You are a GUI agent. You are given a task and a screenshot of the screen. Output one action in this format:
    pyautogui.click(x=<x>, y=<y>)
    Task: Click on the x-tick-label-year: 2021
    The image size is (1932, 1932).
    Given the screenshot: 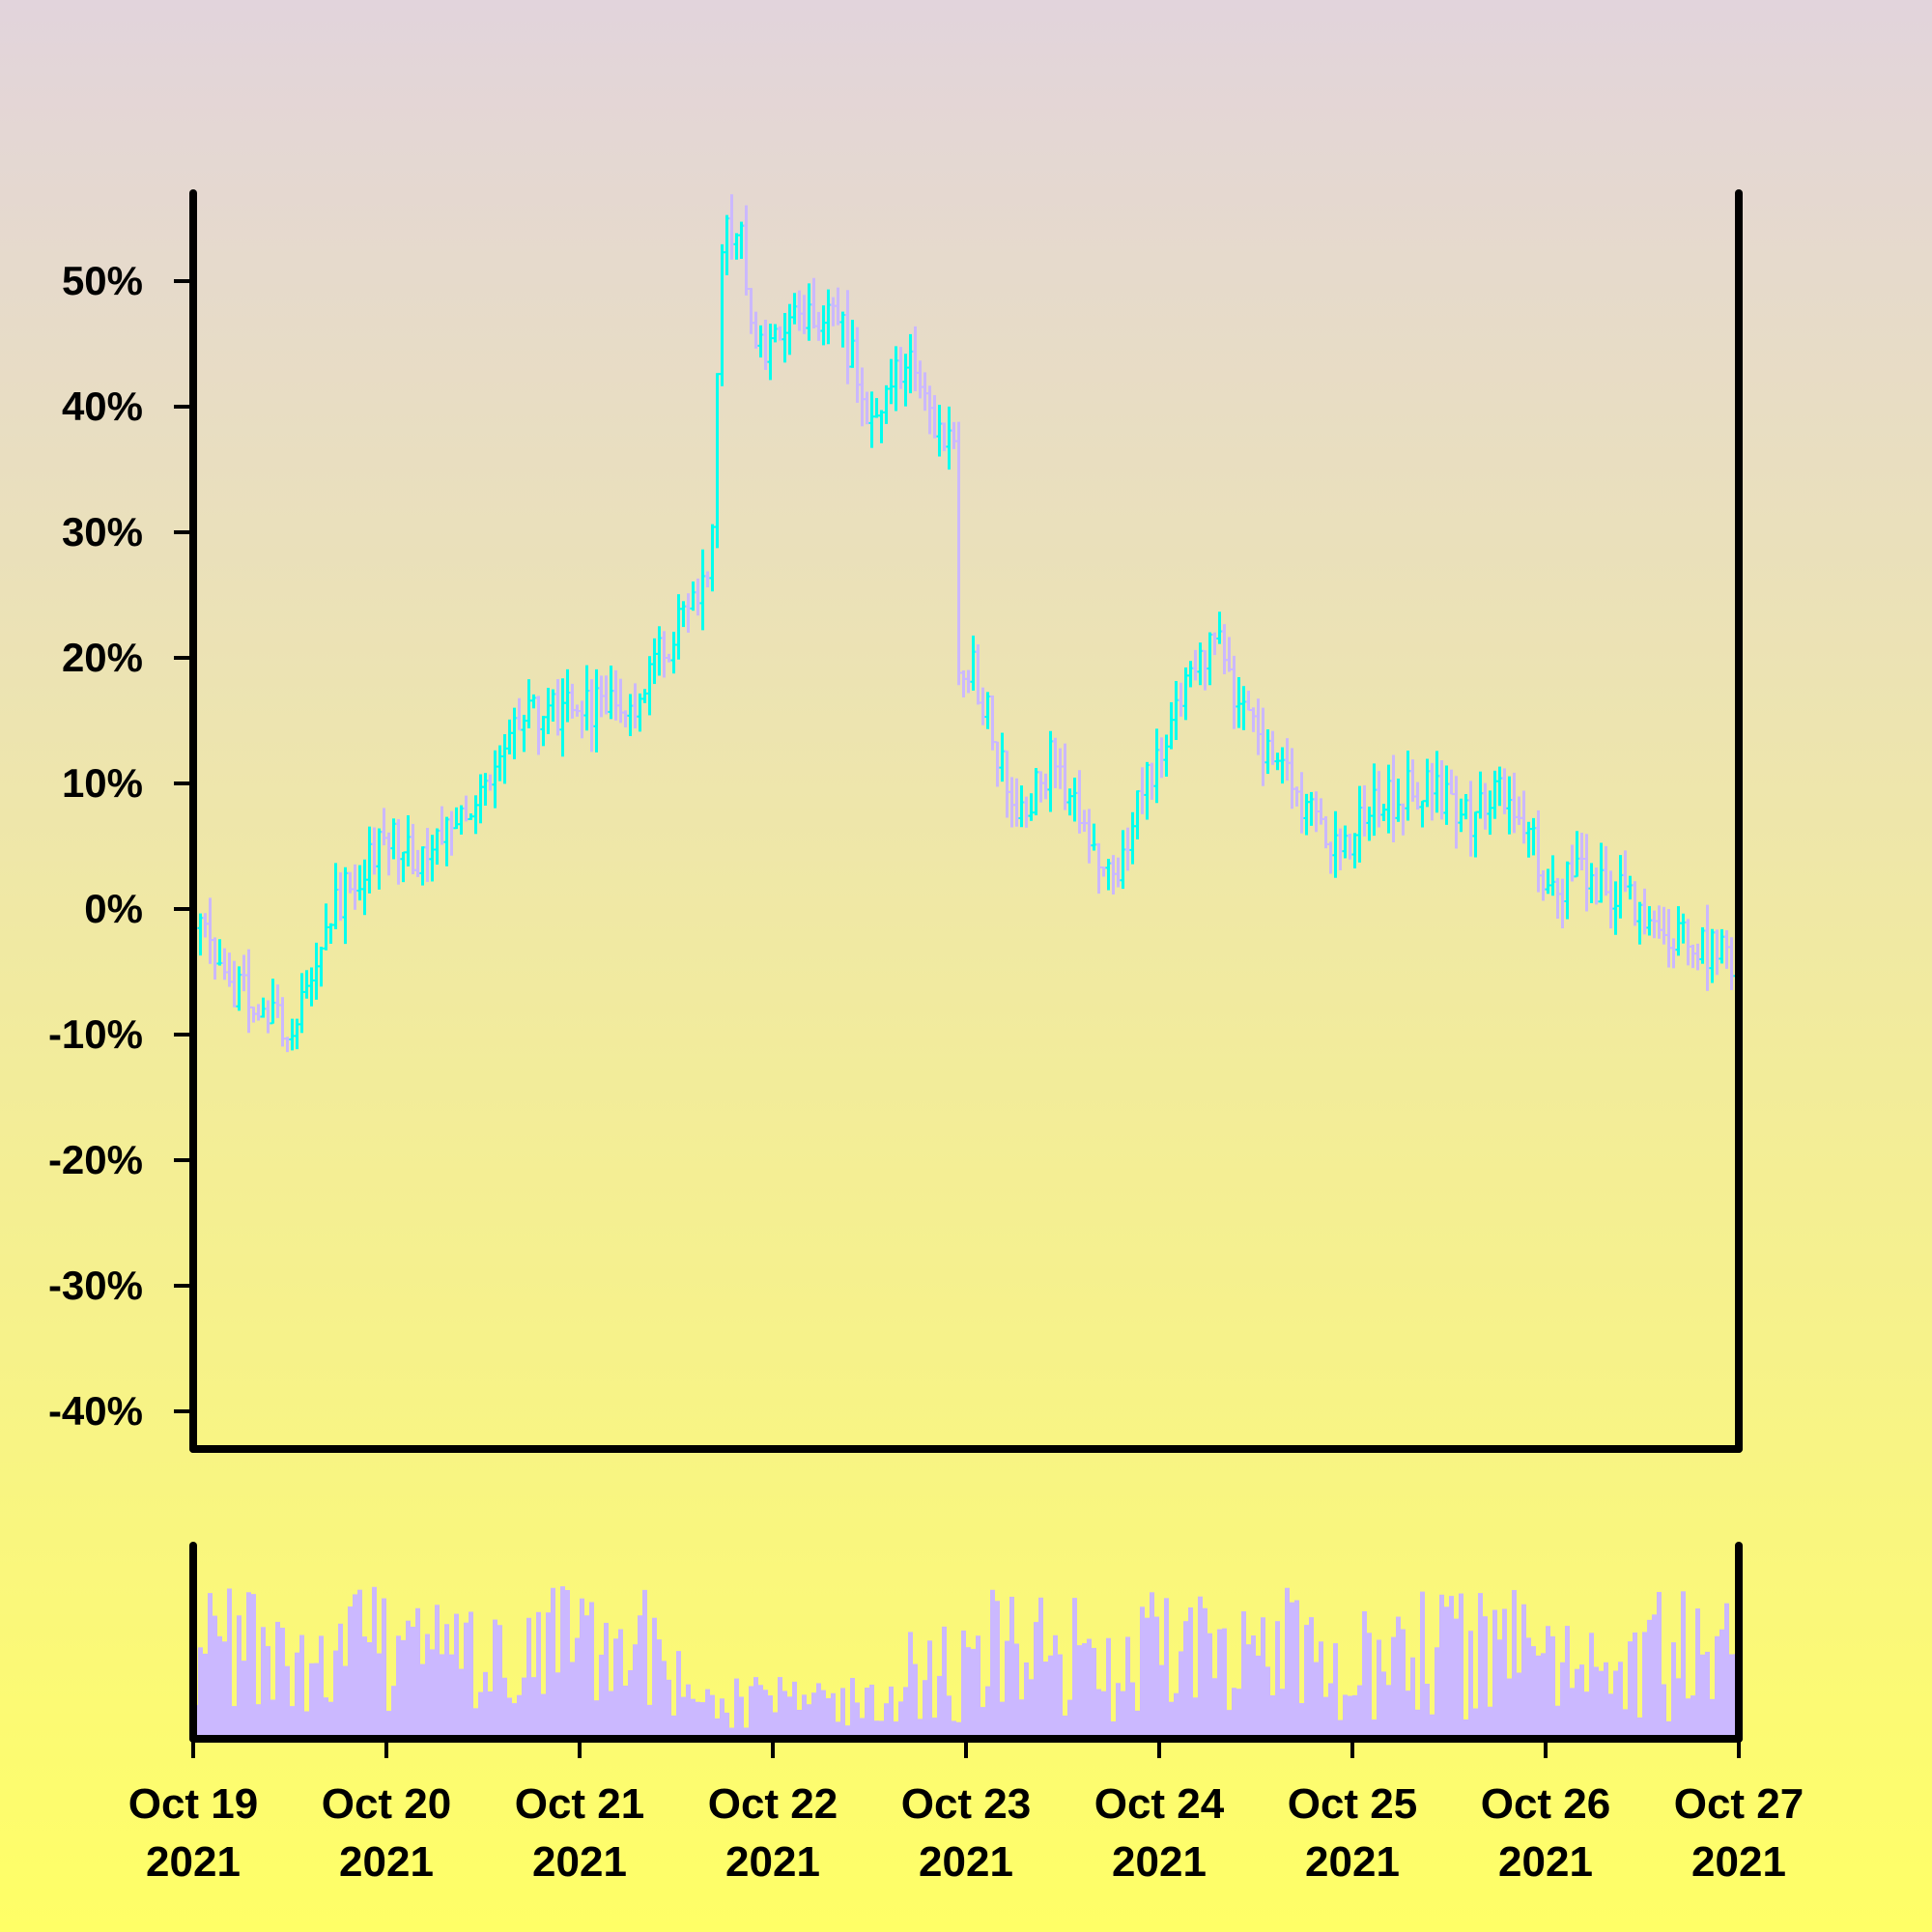 What is the action you would take?
    pyautogui.click(x=1738, y=1862)
    